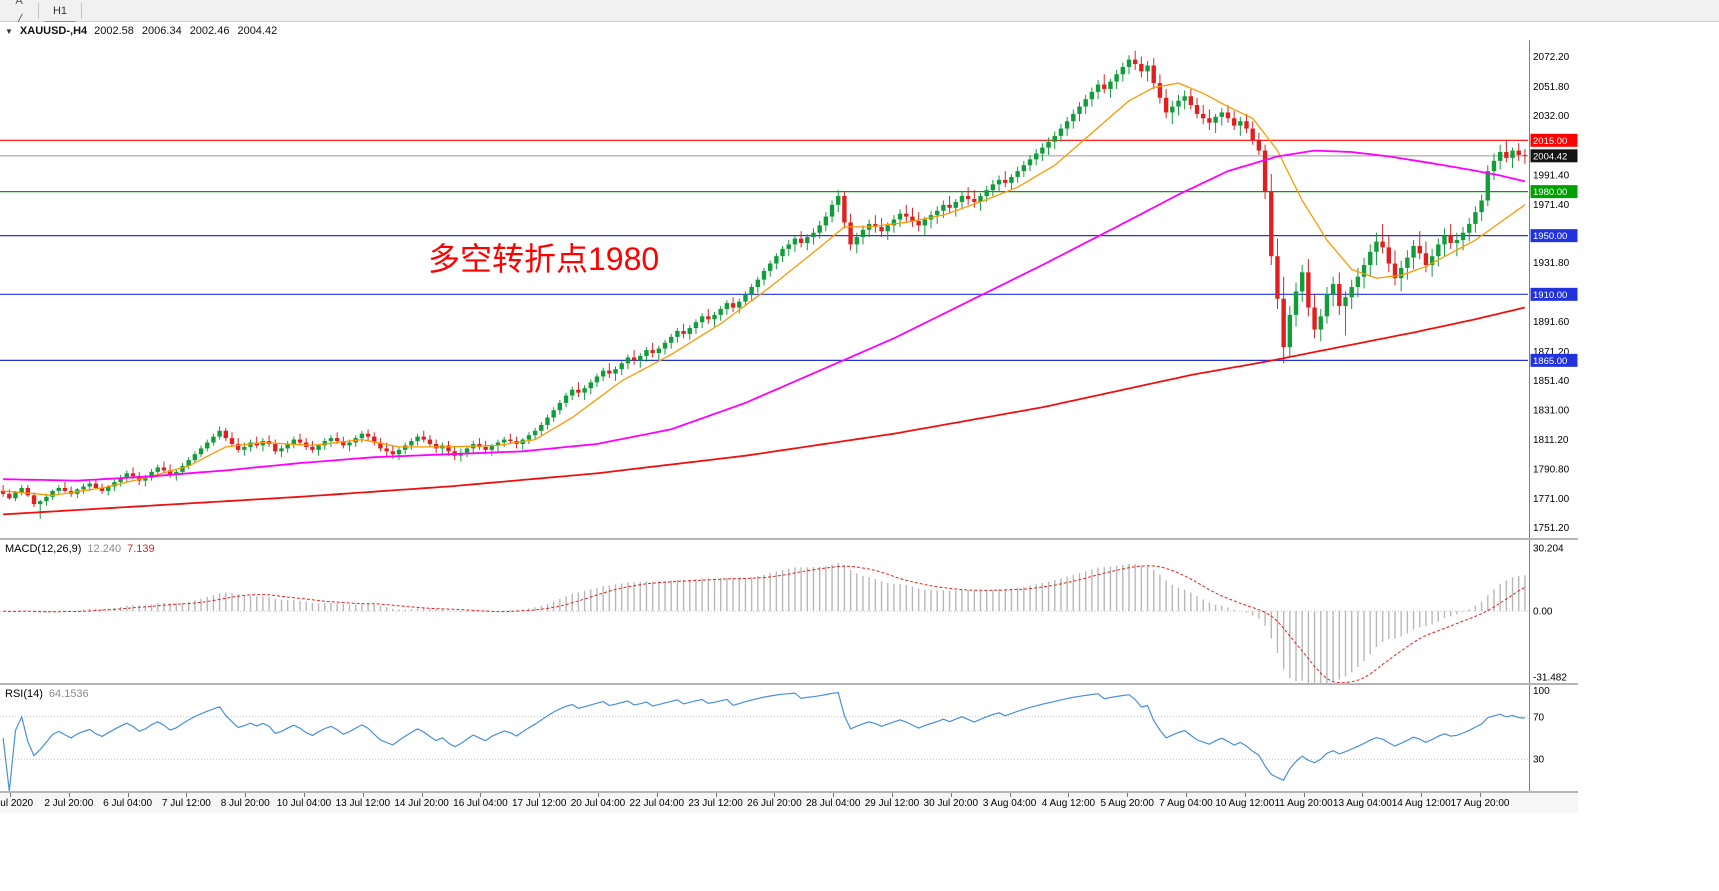 Image resolution: width=1719 pixels, height=891 pixels. I want to click on price-axis-label: 1891.60, so click(1551, 322).